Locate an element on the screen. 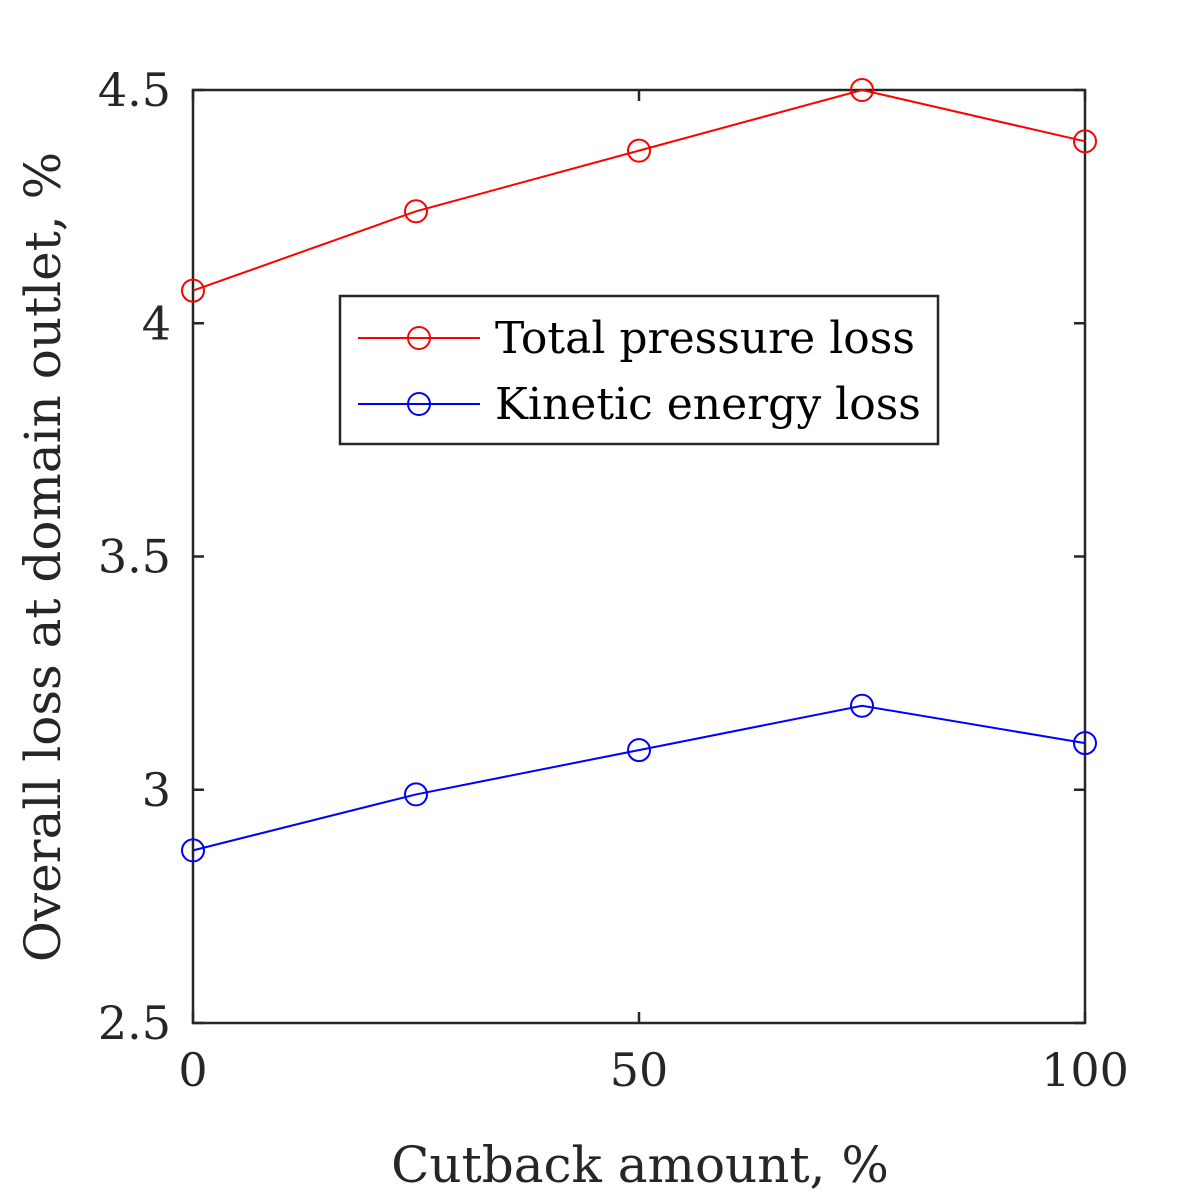  y-tick-label: 2.5 is located at coordinates (134, 1023).